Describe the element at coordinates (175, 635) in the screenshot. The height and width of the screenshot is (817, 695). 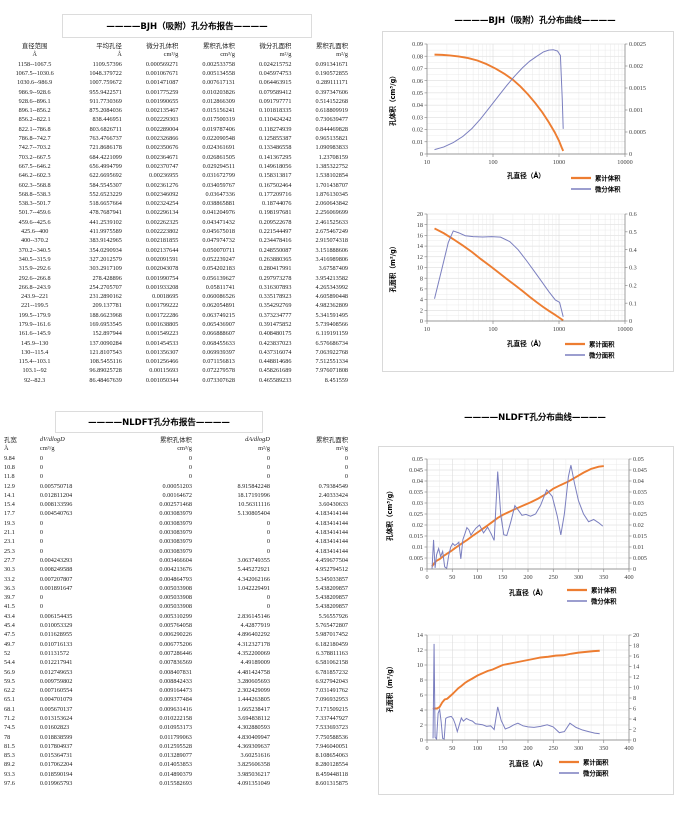
I see `table-cell: 0.006290226` at that location.